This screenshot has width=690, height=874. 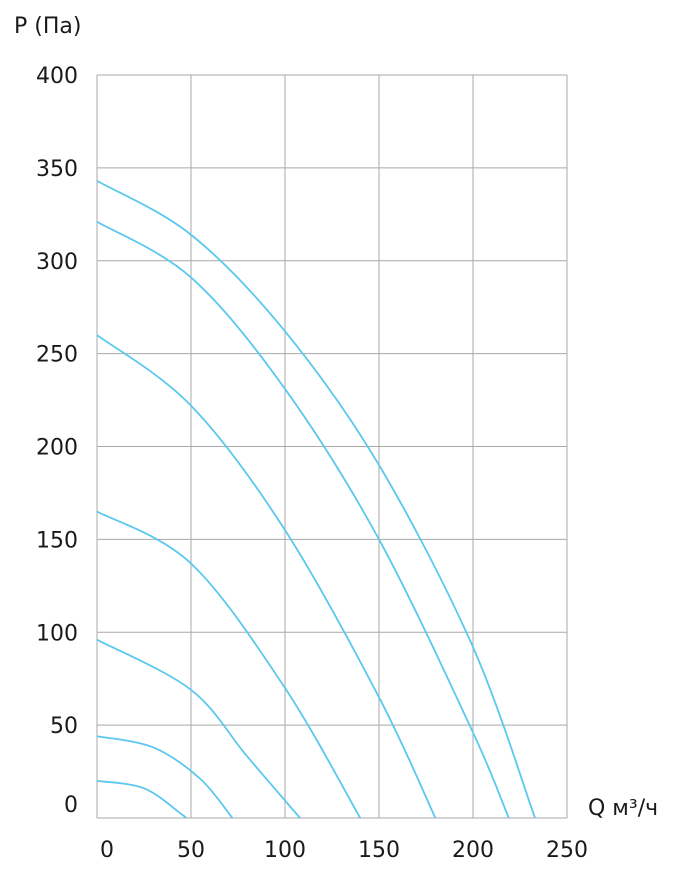 I want to click on y-tick-label: 350, so click(x=57, y=169).